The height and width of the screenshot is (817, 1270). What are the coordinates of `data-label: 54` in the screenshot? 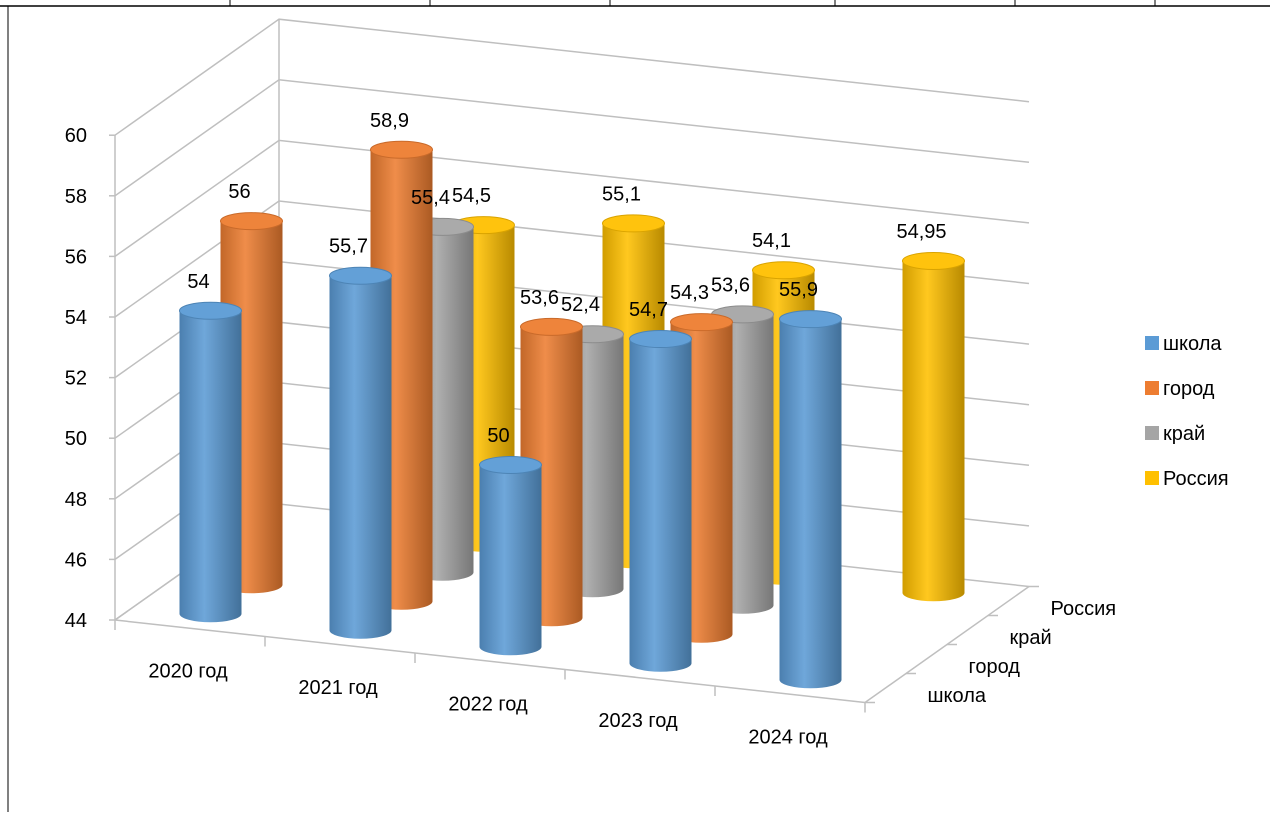 It's located at (198, 282).